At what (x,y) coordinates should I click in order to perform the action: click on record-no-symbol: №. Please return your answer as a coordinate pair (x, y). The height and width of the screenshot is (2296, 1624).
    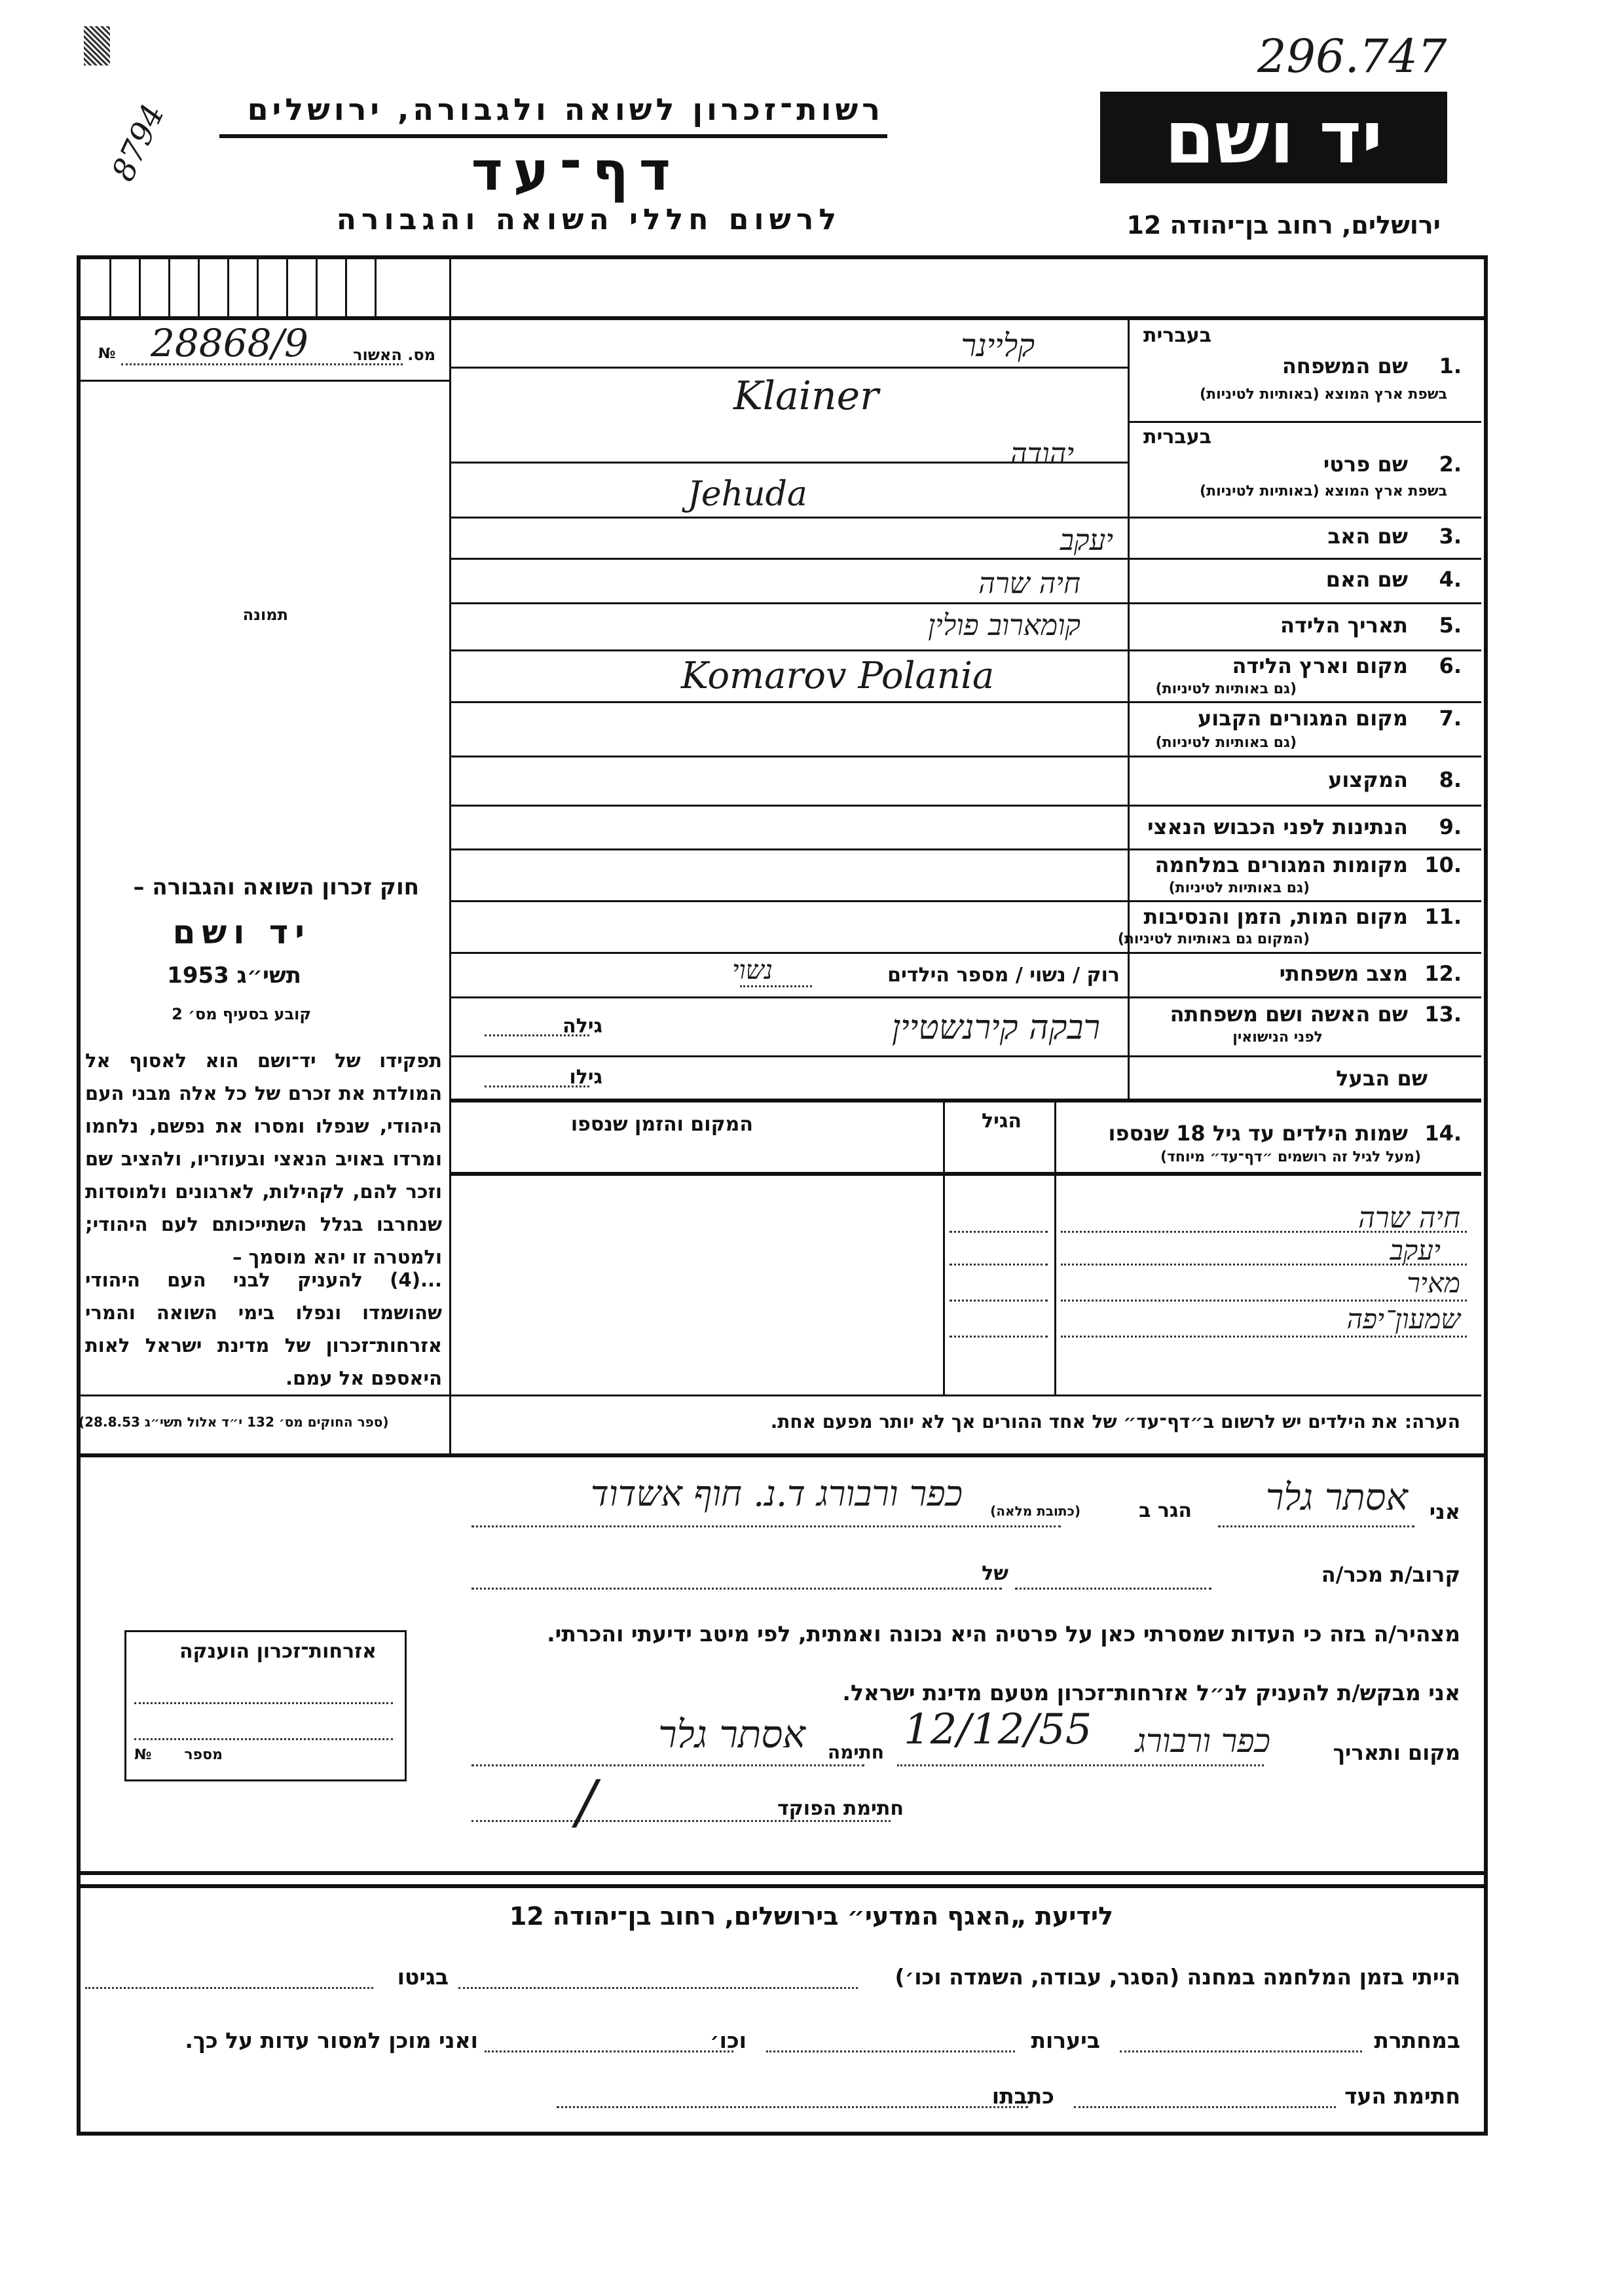
    Looking at the image, I should click on (107, 354).